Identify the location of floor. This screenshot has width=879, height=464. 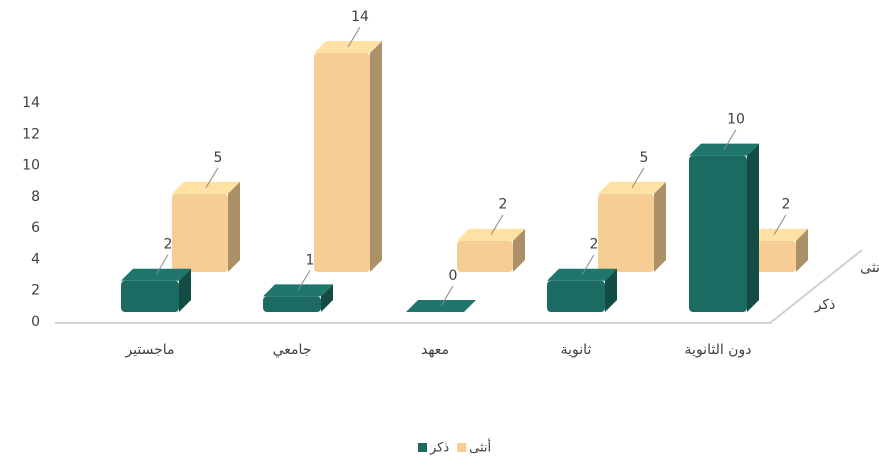
(459, 286).